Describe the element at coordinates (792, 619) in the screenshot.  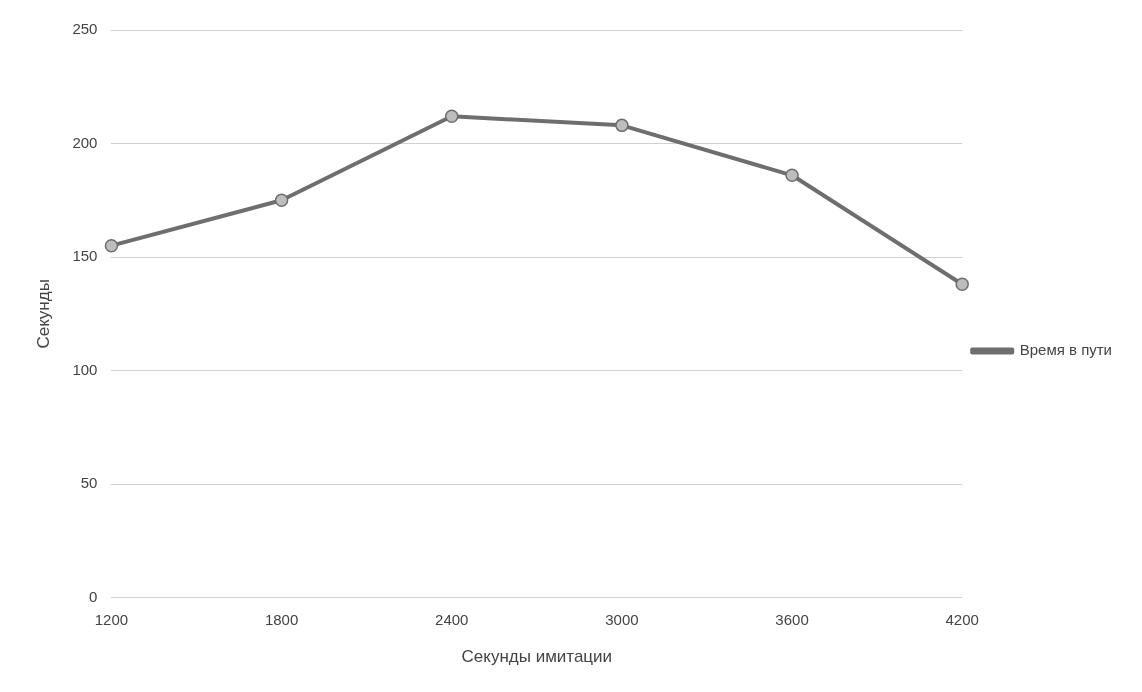
I see `x-tick-label: 3600` at that location.